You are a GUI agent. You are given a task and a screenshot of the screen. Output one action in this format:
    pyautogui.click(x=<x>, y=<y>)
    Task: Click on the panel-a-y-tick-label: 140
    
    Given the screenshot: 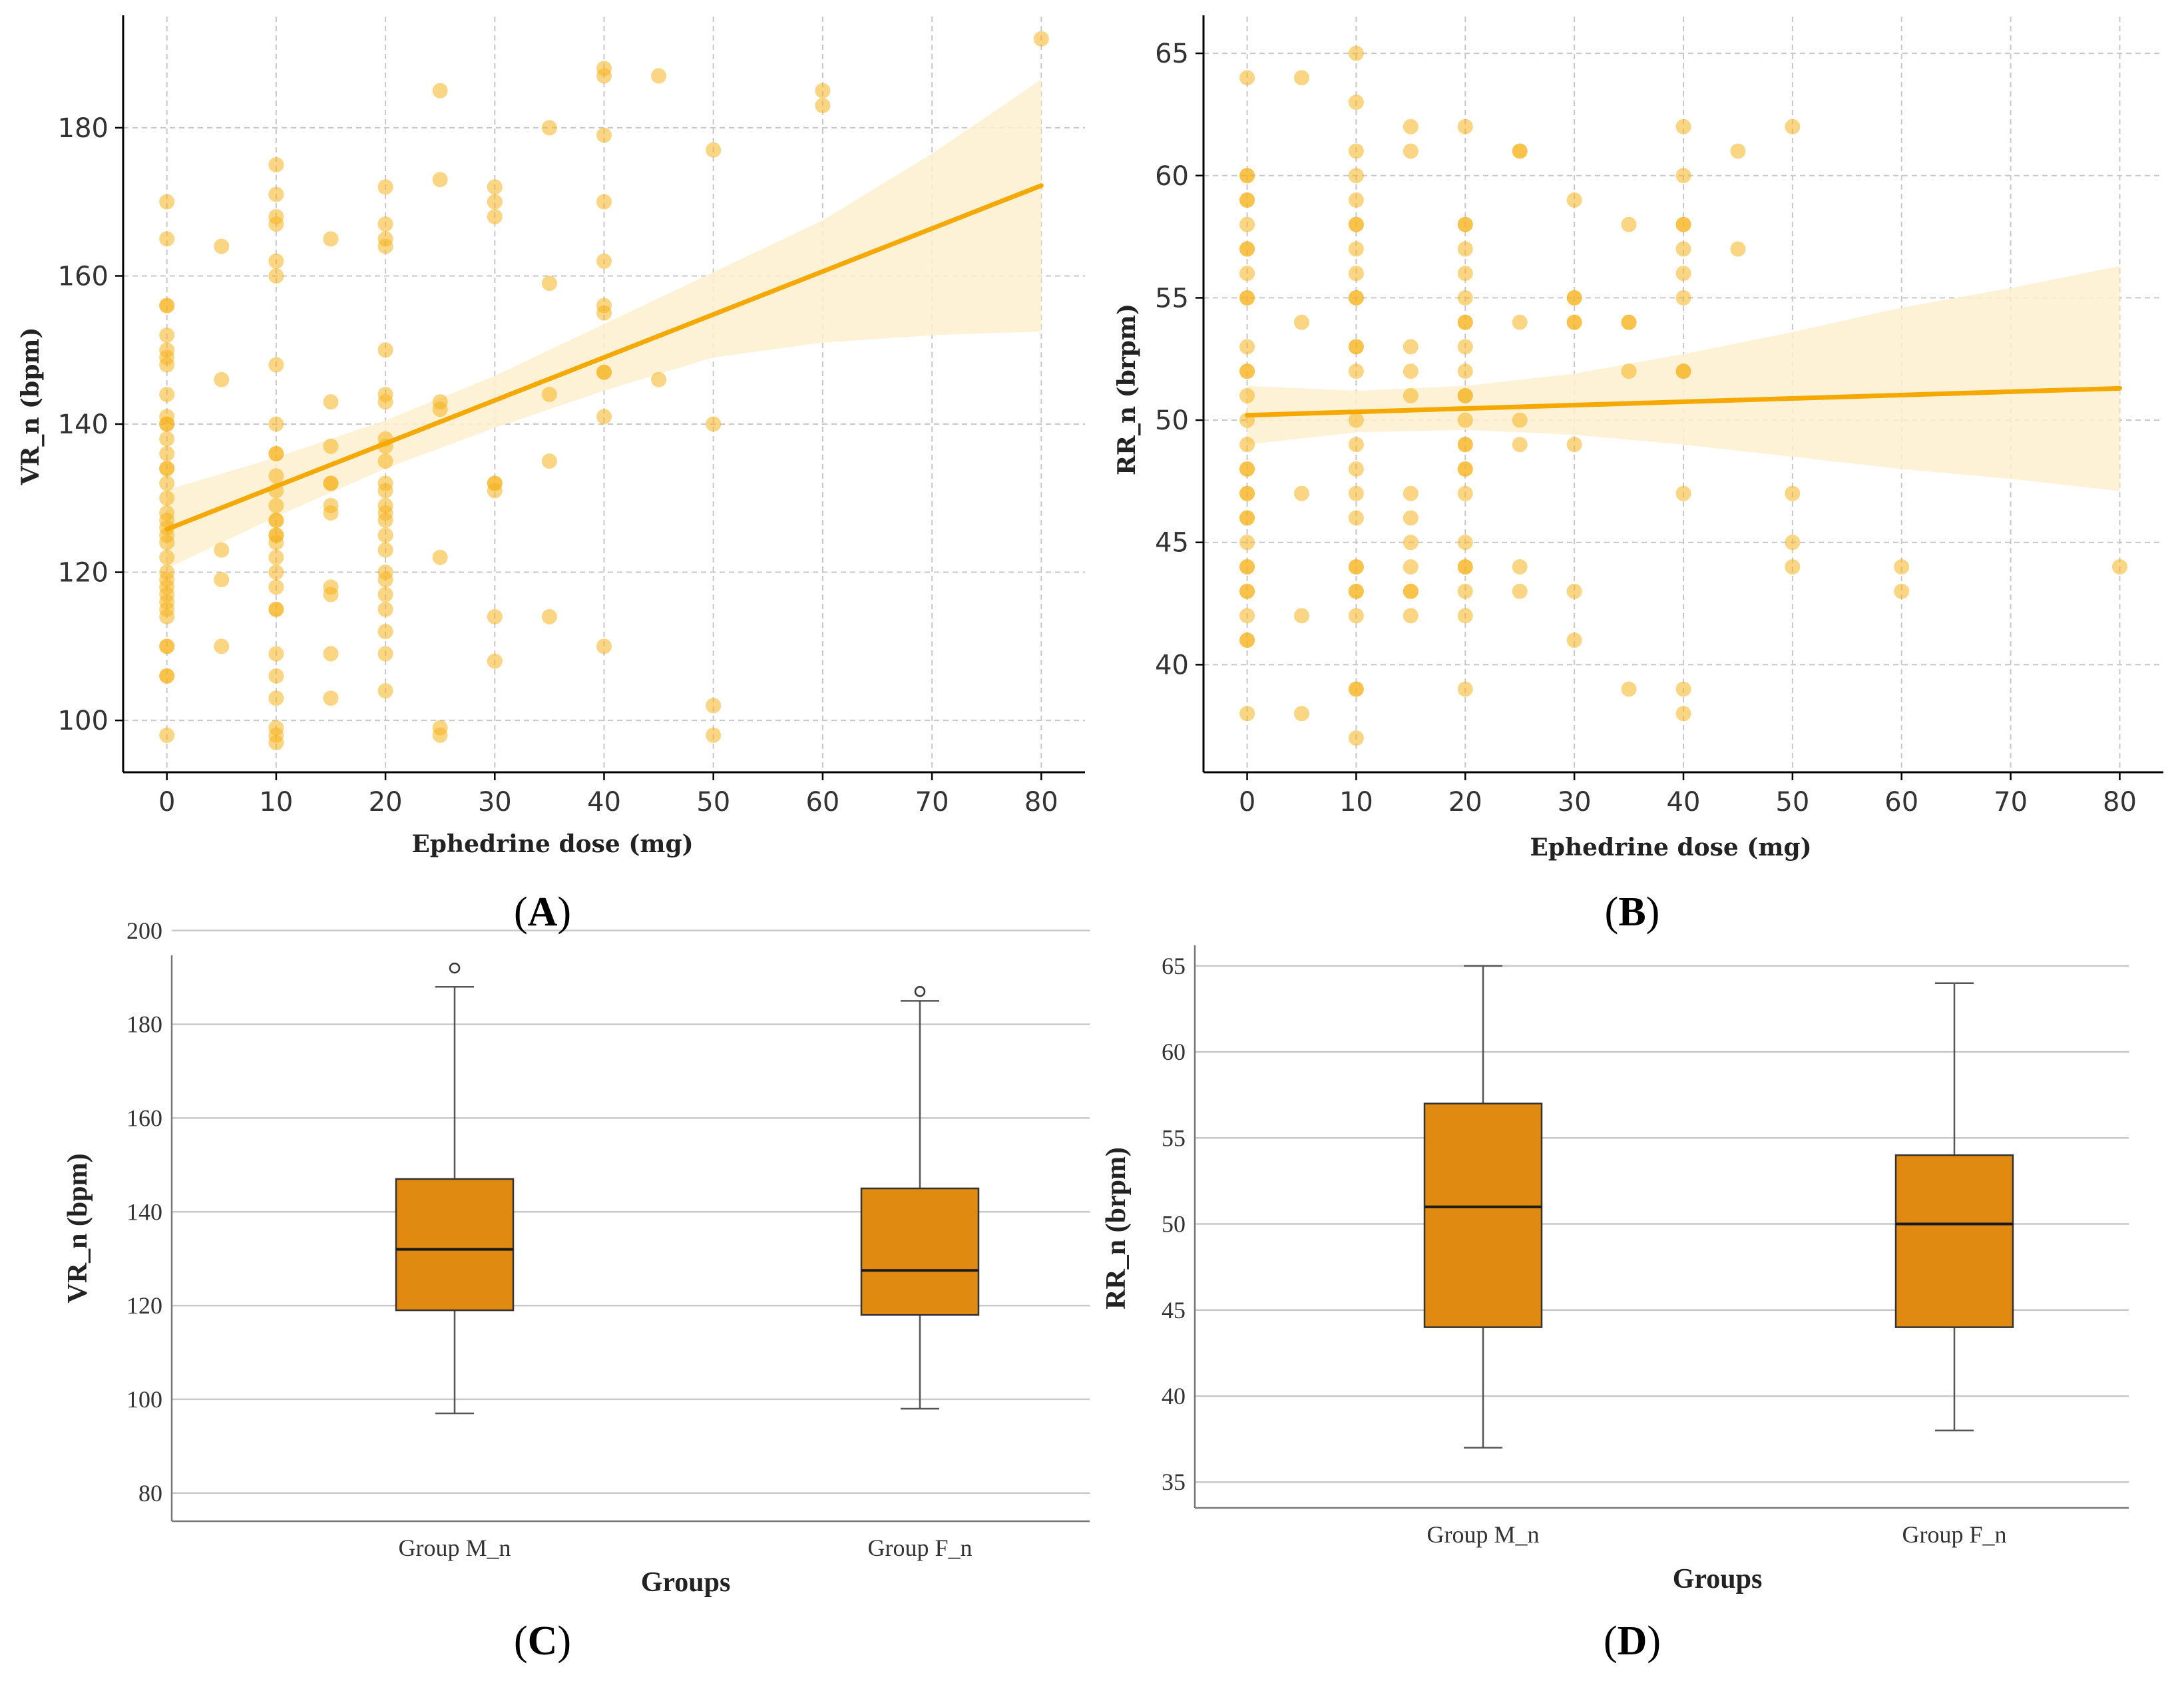 What is the action you would take?
    pyautogui.click(x=83, y=424)
    